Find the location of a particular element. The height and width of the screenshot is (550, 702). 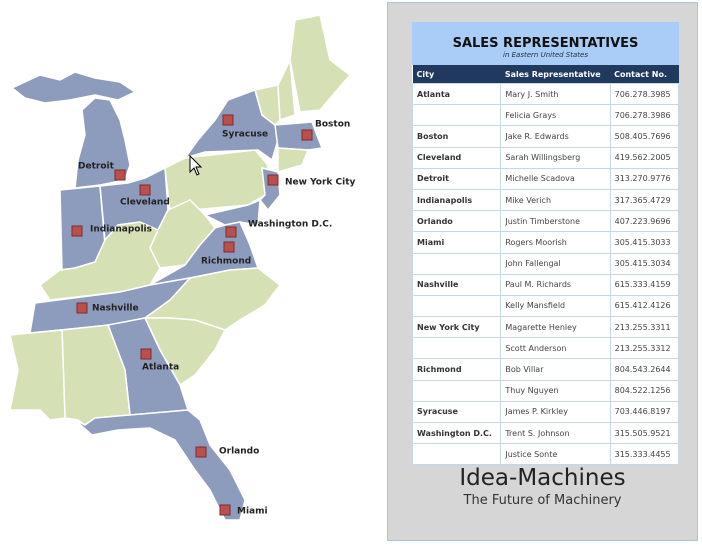

rep-phone: 804.543.2644 is located at coordinates (644, 369).